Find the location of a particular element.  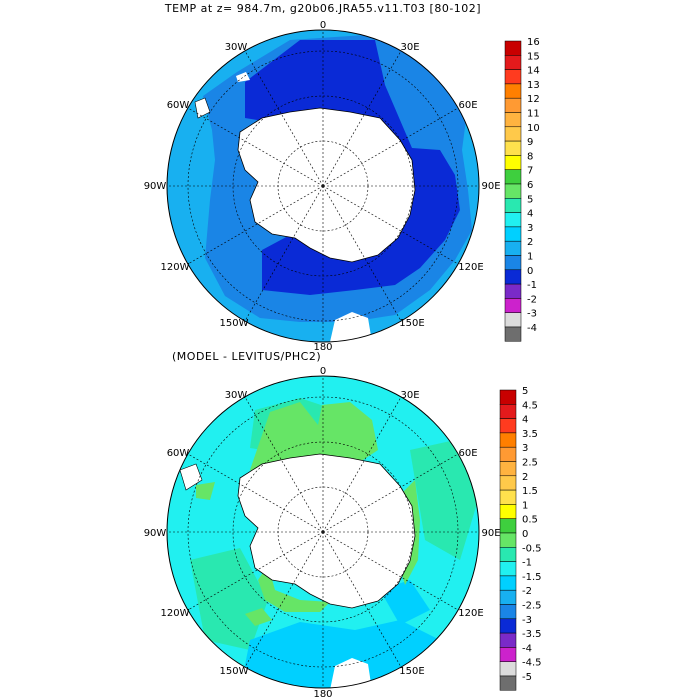

top-lon-label-30e: 30E is located at coordinates (409, 47).